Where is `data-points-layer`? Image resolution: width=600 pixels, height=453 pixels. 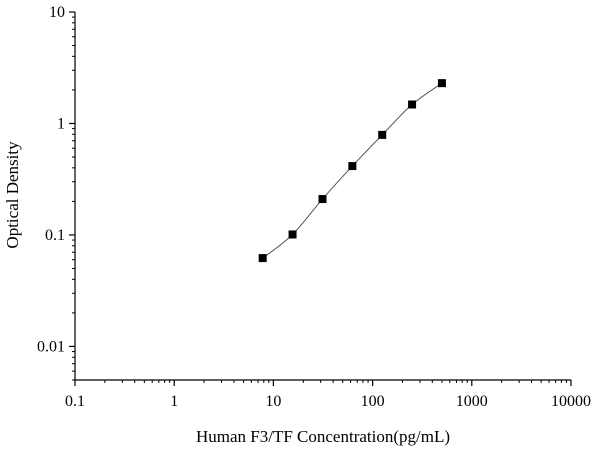 data-points-layer is located at coordinates (352, 171).